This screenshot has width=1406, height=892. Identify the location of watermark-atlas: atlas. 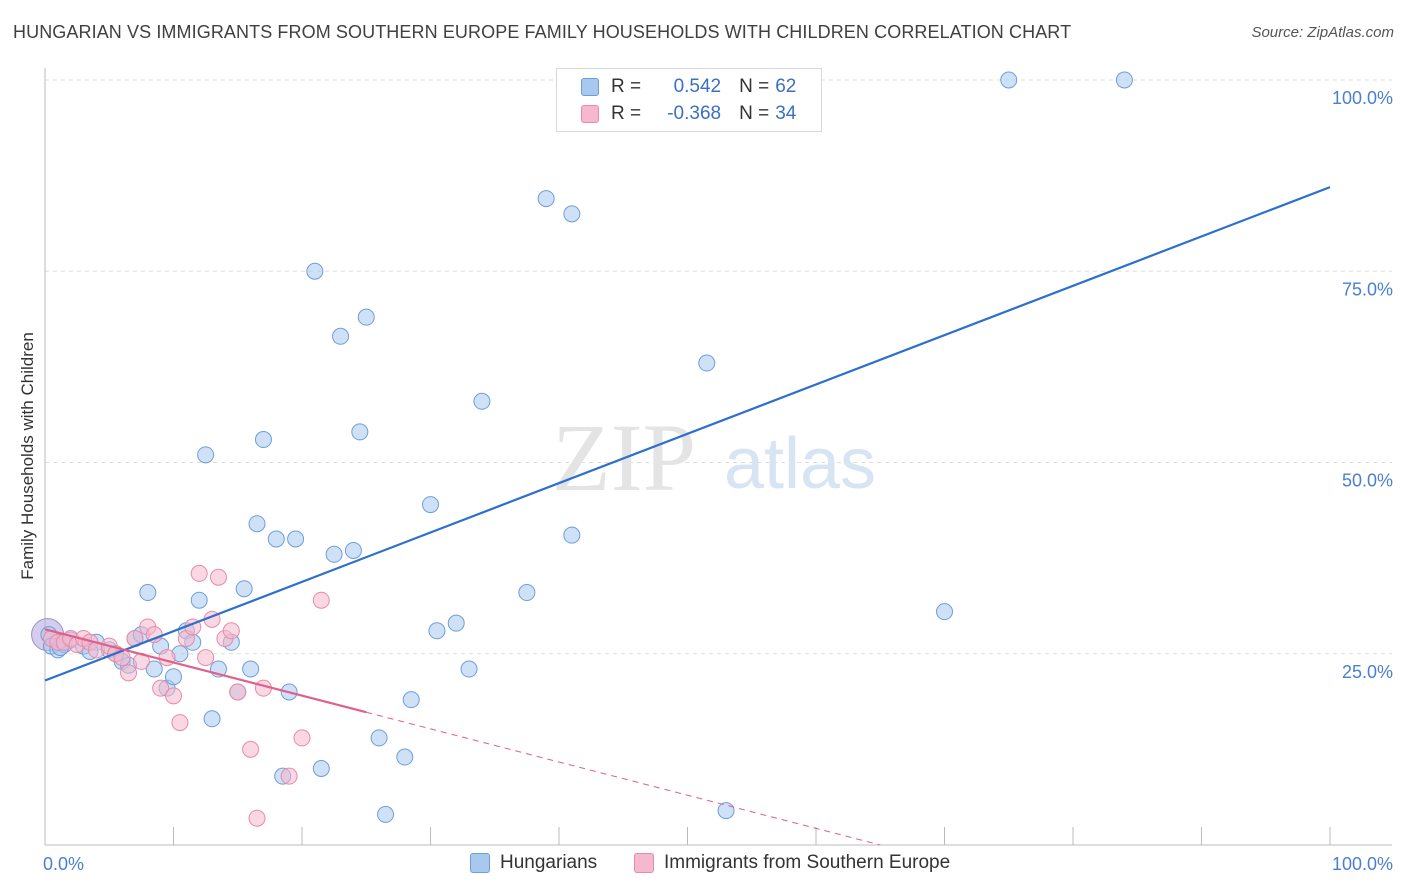
(800, 464).